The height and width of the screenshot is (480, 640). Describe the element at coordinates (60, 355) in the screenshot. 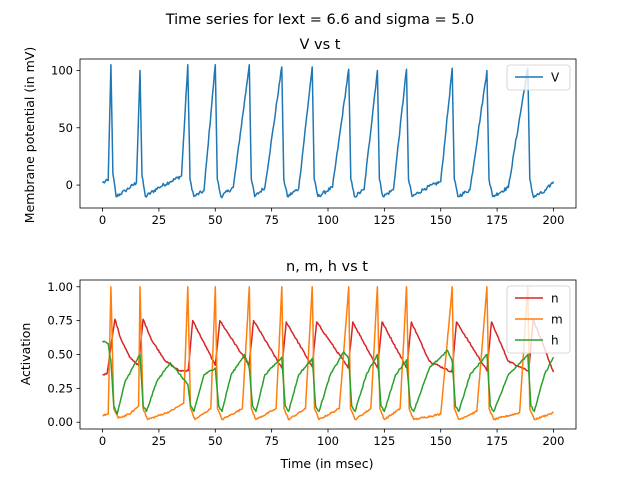

I see `y-tick-label: 0.50` at that location.